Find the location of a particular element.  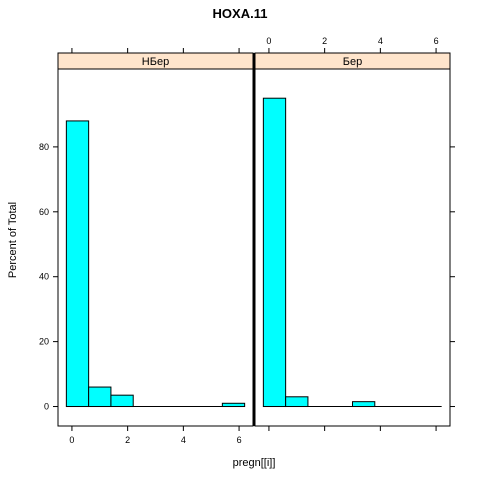

y-tick-label: 80 is located at coordinates (44, 147).